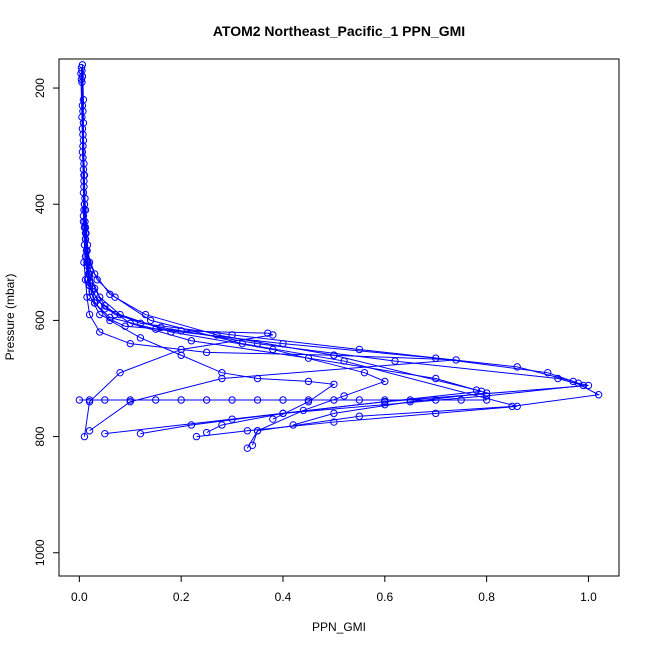  I want to click on y-tick-label: 800, so click(40, 436).